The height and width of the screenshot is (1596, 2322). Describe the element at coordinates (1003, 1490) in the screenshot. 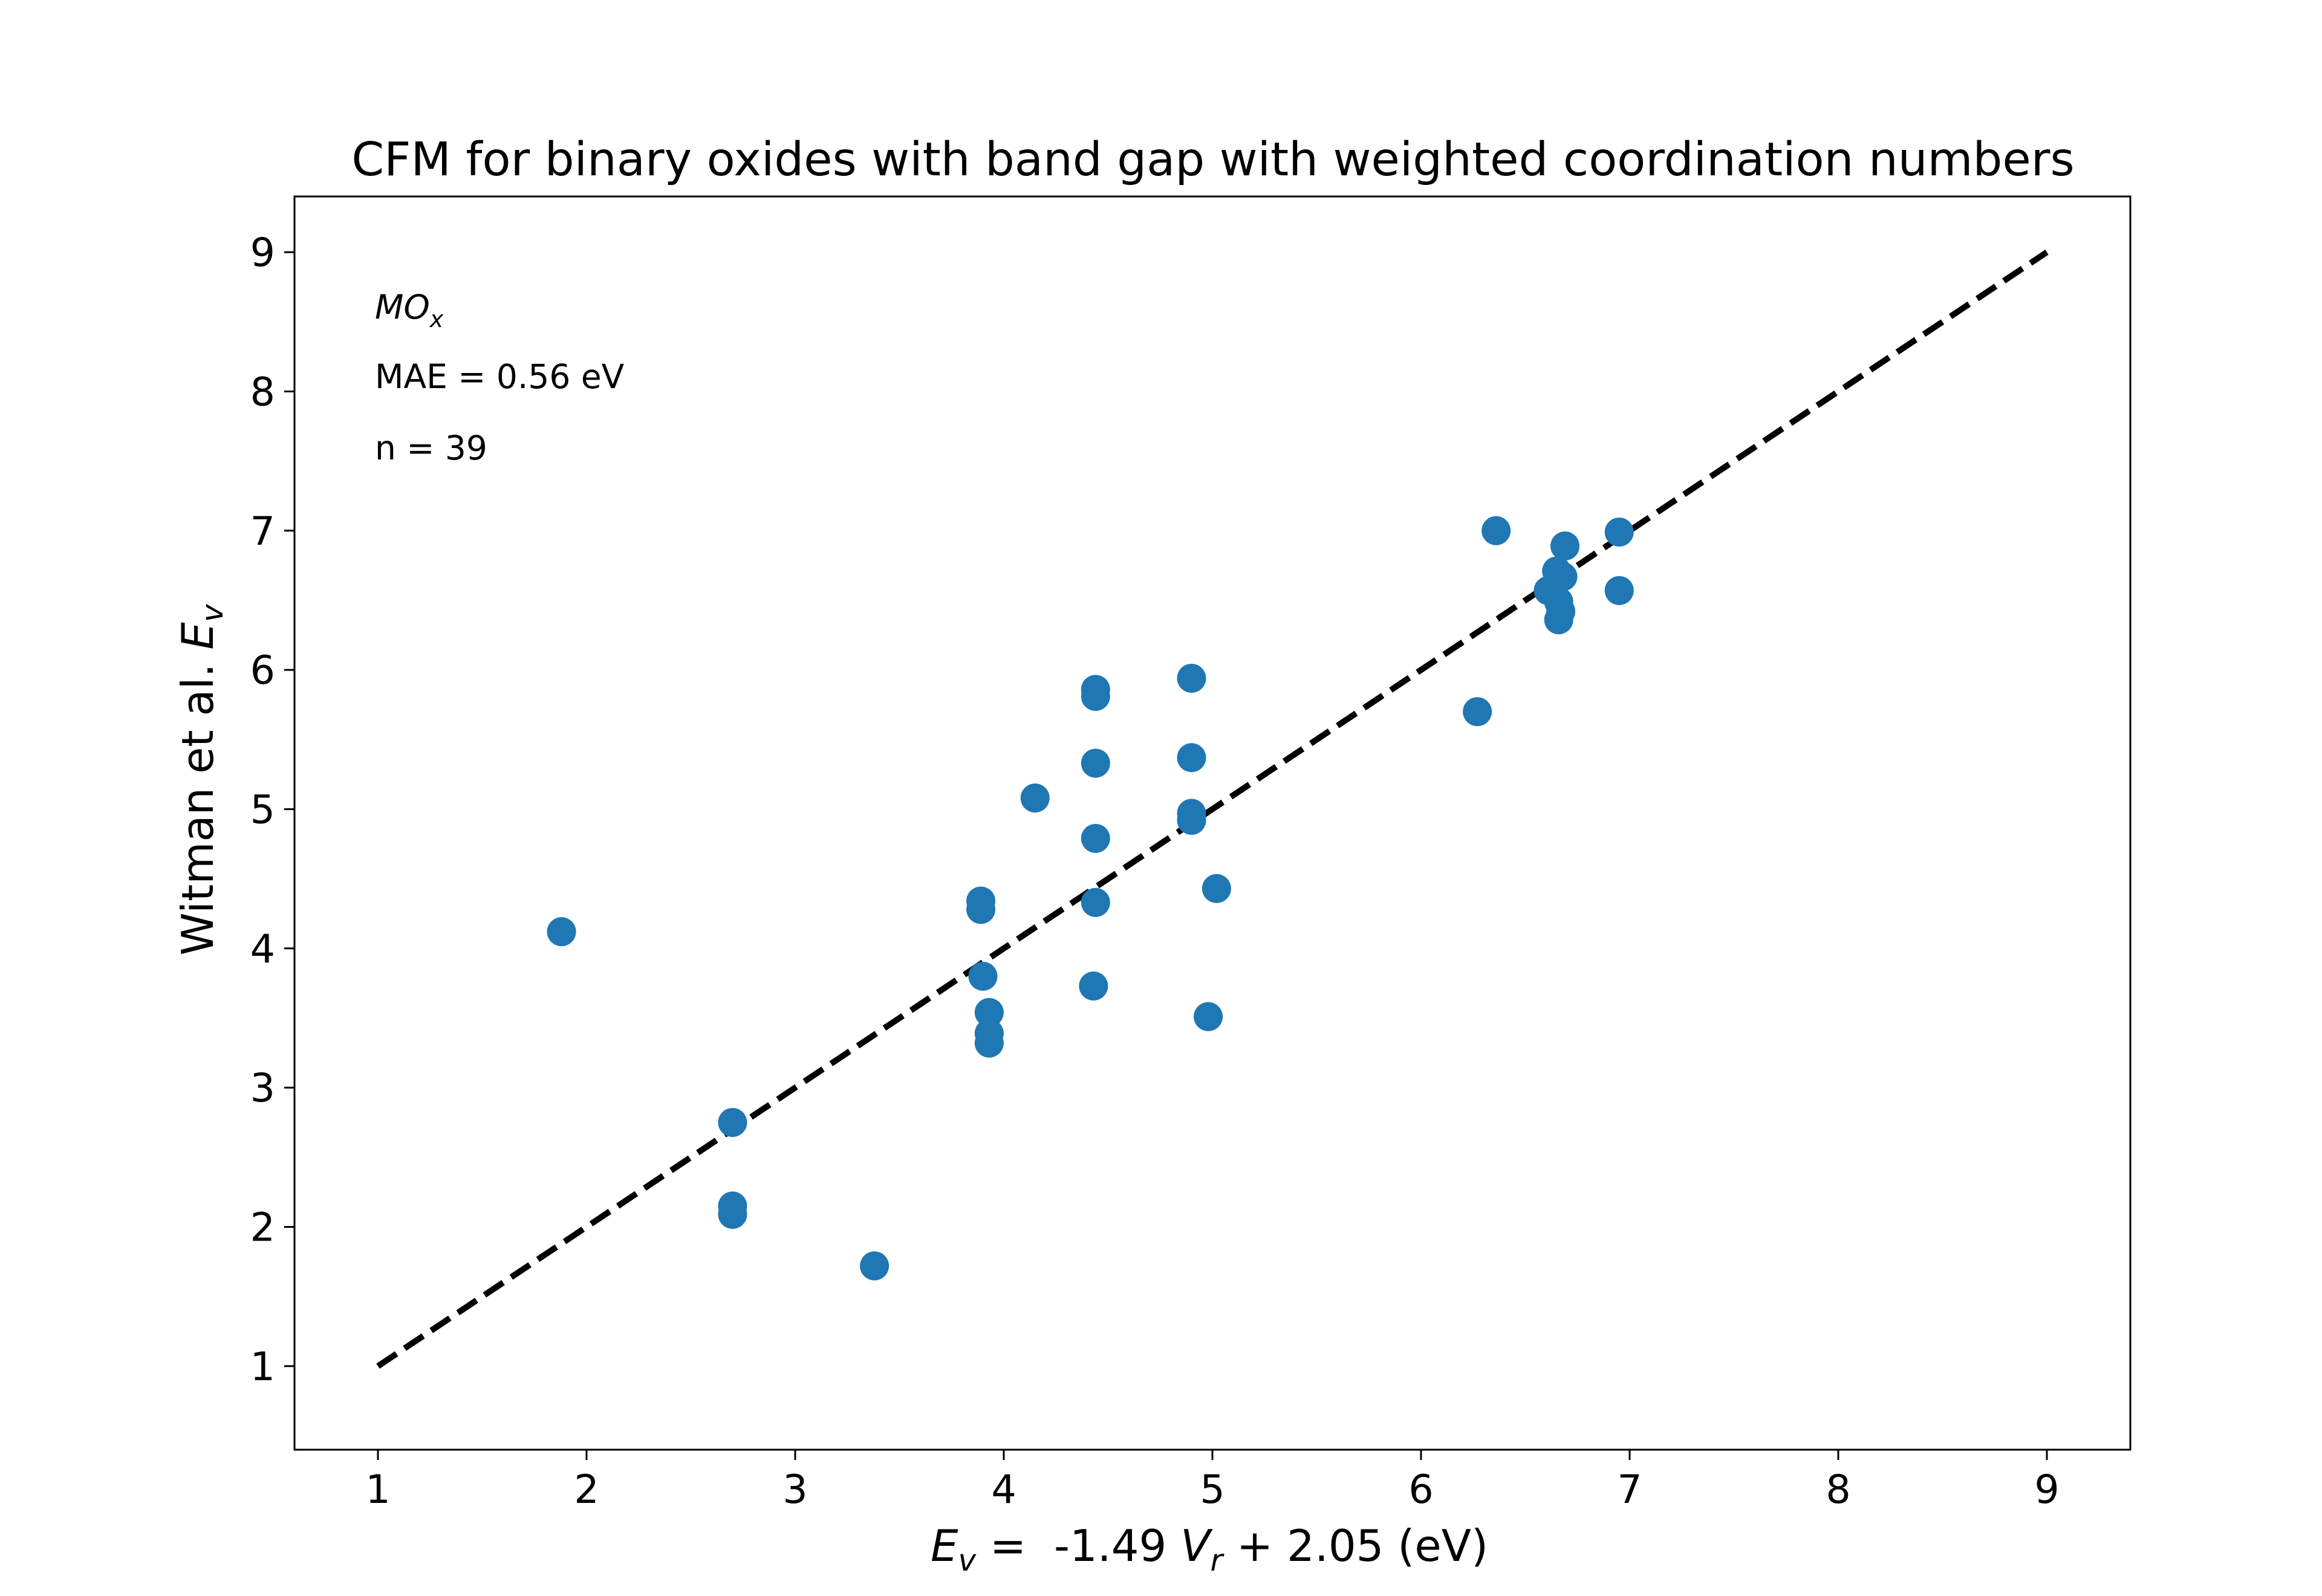

I see `x-tick-label: 4` at that location.